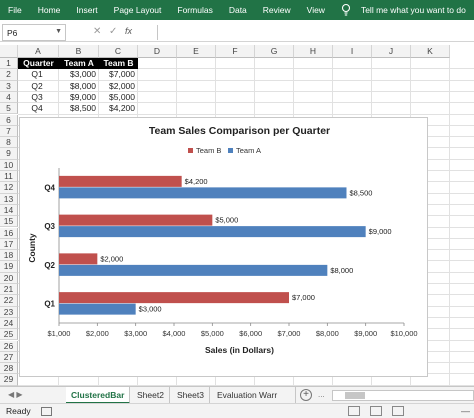  What do you see at coordinates (9, 357) in the screenshot?
I see `row-header-27: 27` at bounding box center [9, 357].